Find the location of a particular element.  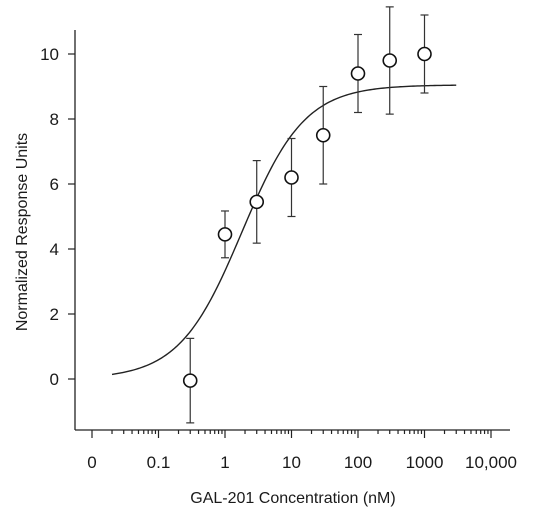

x-tick-label: 0 is located at coordinates (91, 462).